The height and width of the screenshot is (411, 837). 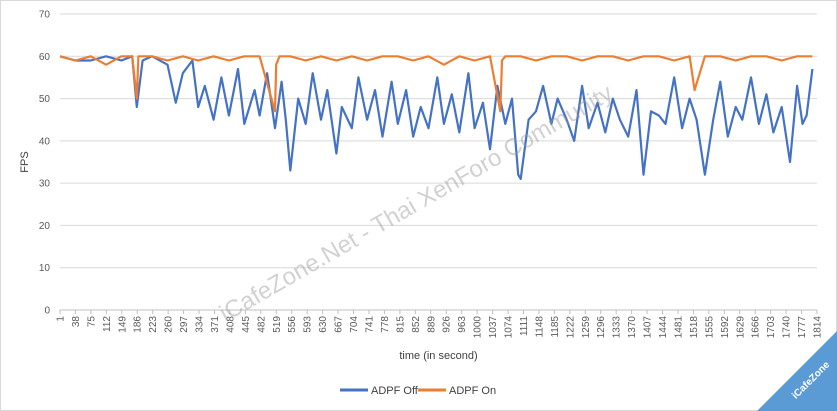 I want to click on x-tick-label: 630, so click(x=323, y=324).